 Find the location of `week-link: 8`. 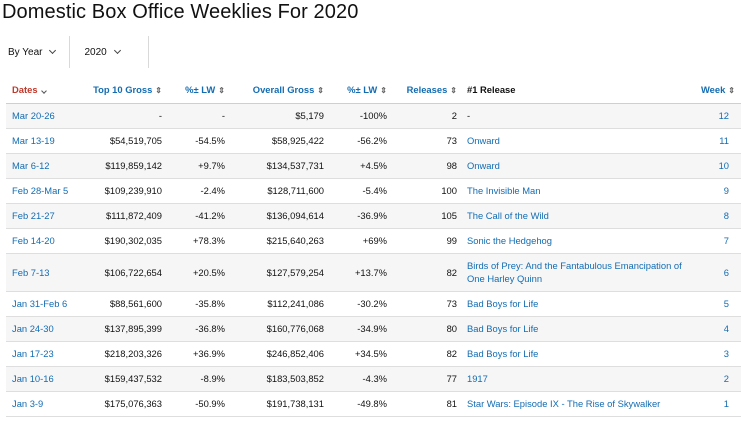

week-link: 8 is located at coordinates (719, 216).